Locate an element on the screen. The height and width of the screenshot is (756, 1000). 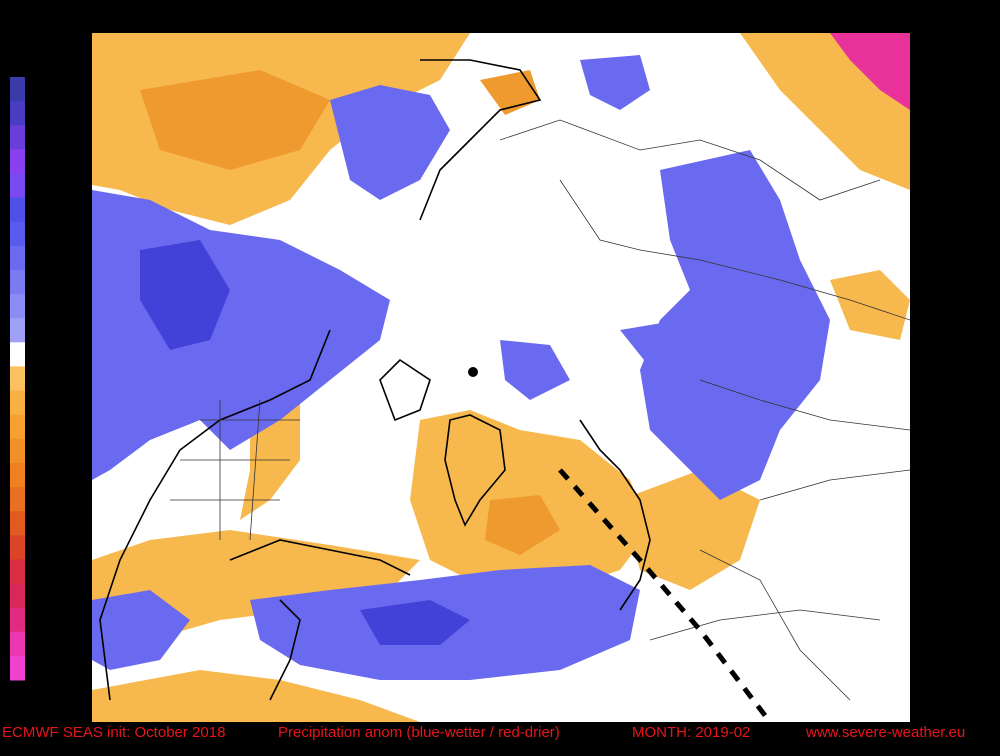
month-label: MONTH: 2019-02 is located at coordinates (691, 732).